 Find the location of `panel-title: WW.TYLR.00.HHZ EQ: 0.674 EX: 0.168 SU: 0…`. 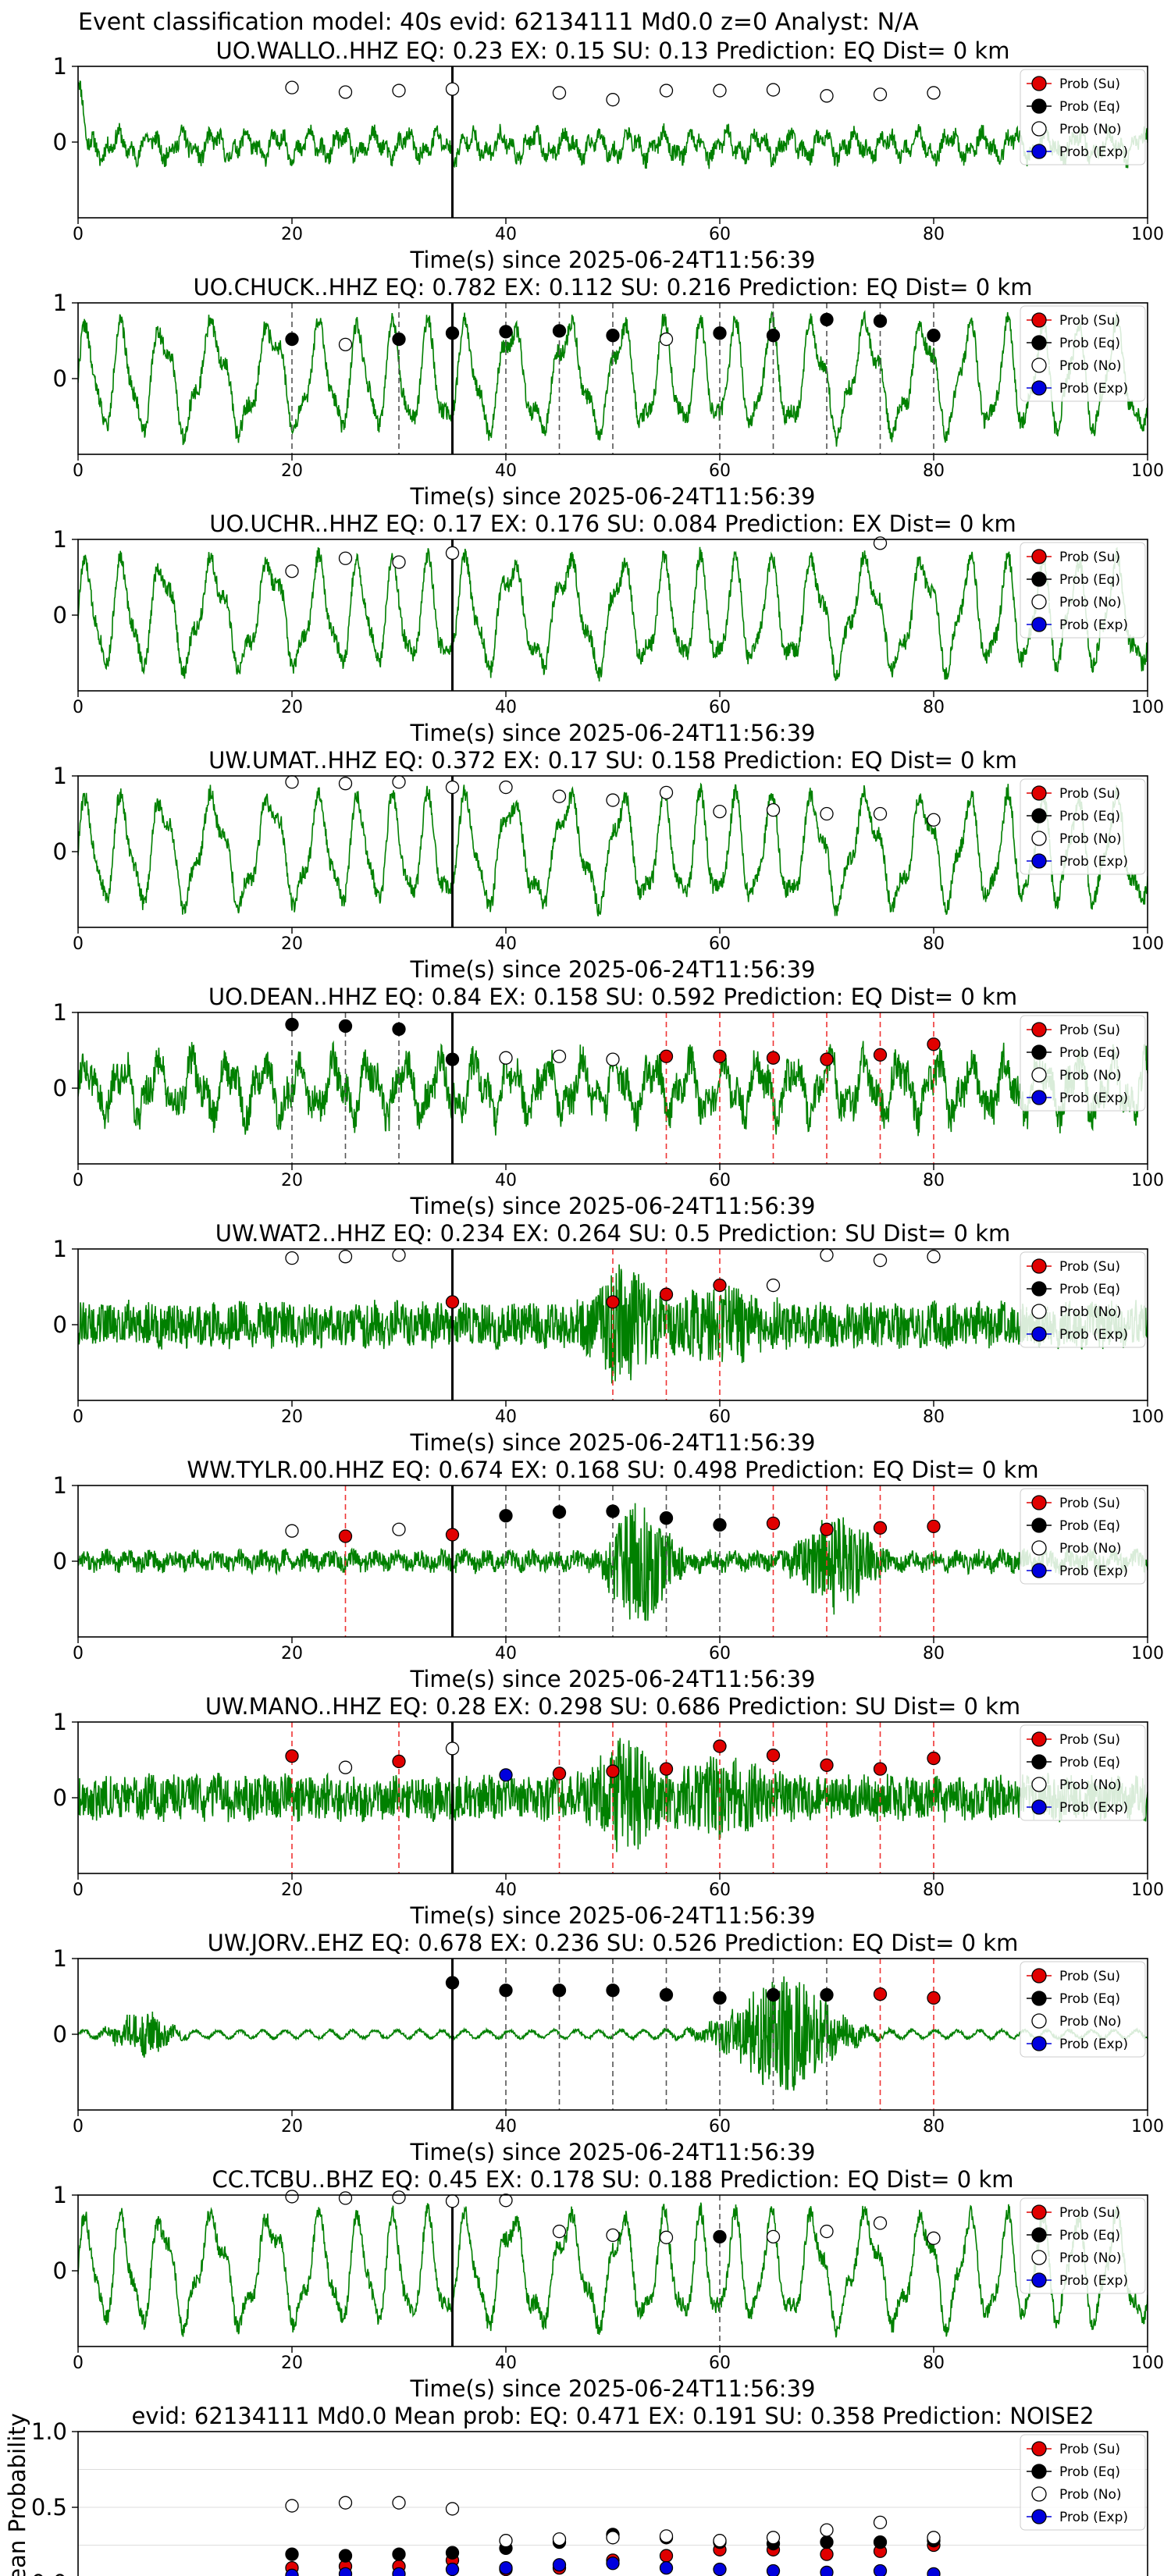

panel-title: WW.TYLR.00.HHZ EQ: 0.674 EX: 0.168 SU: 0… is located at coordinates (612, 1470).